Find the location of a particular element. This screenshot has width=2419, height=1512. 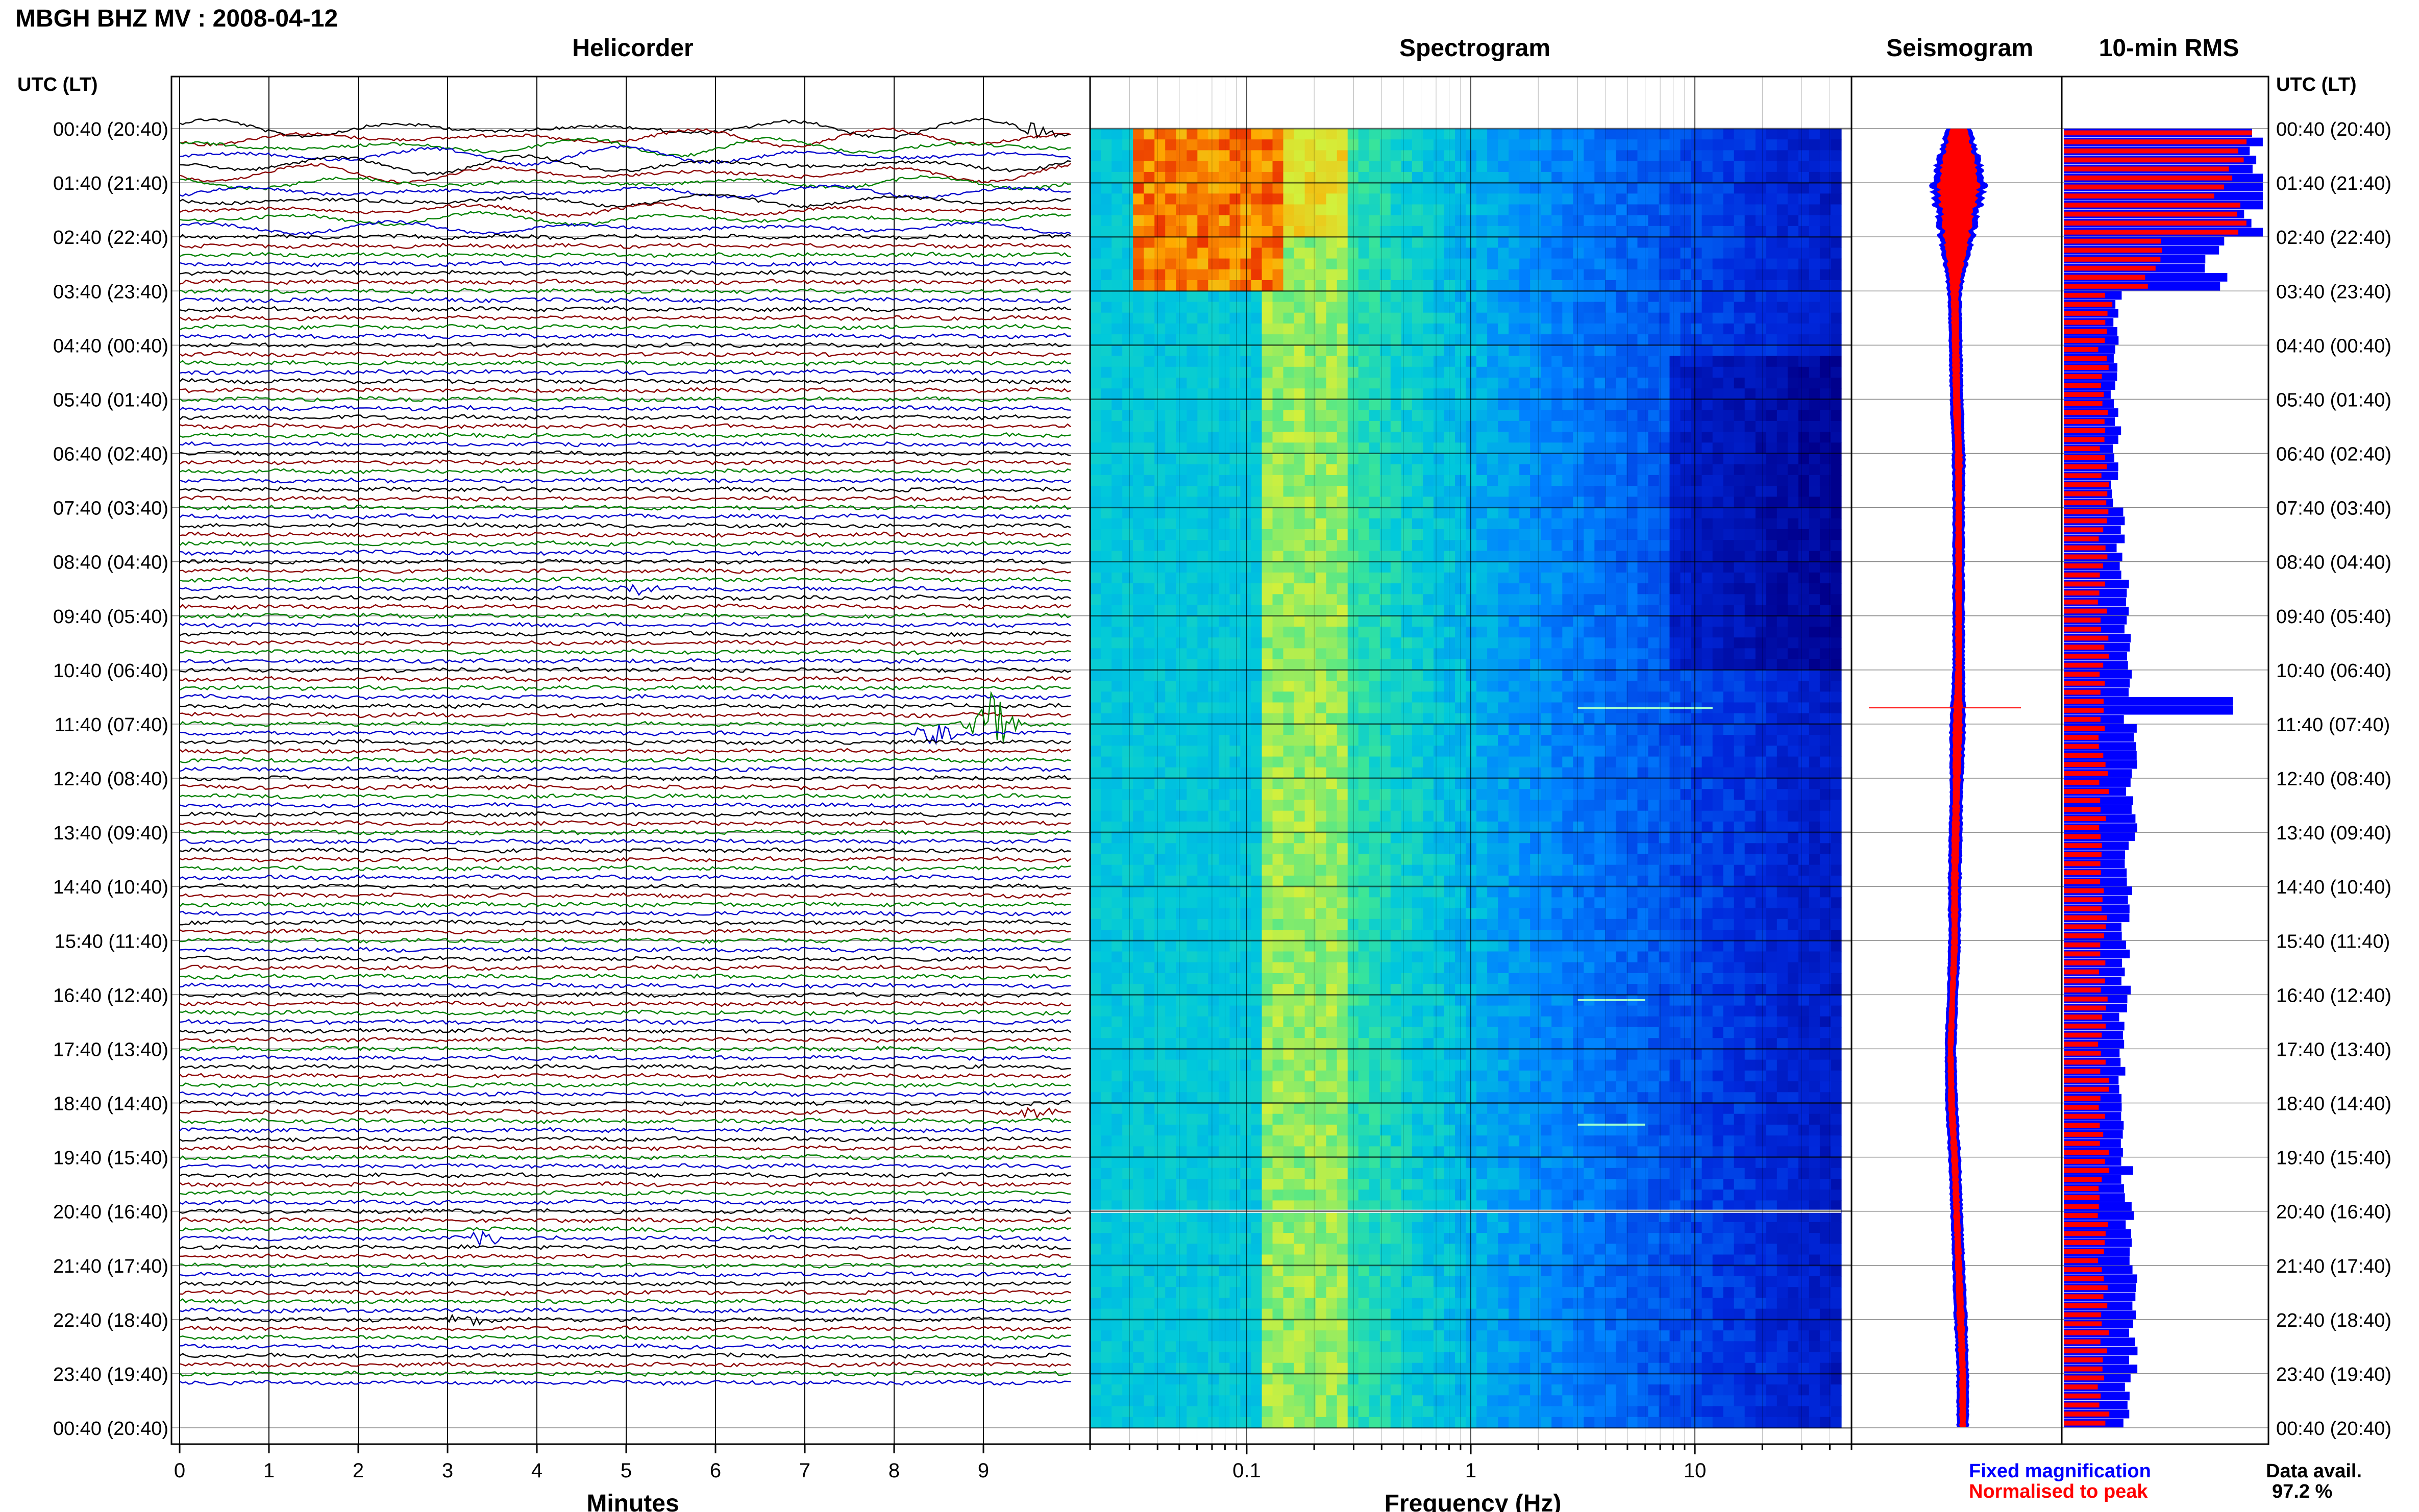

time-label-left: 11:40 (07:40) is located at coordinates (111, 725).